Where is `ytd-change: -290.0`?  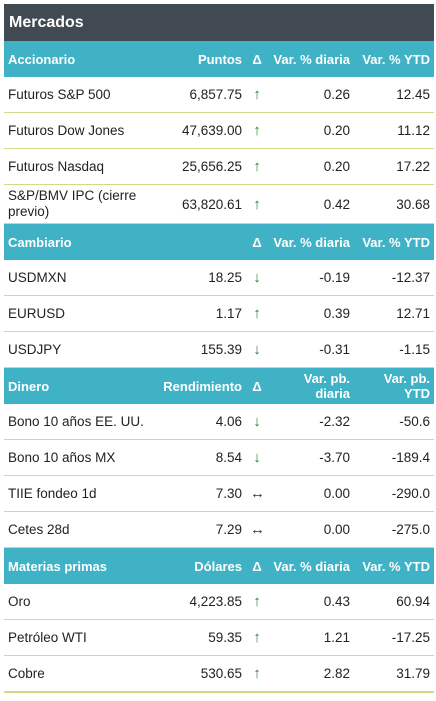 ytd-change: -290.0 is located at coordinates (394, 493).